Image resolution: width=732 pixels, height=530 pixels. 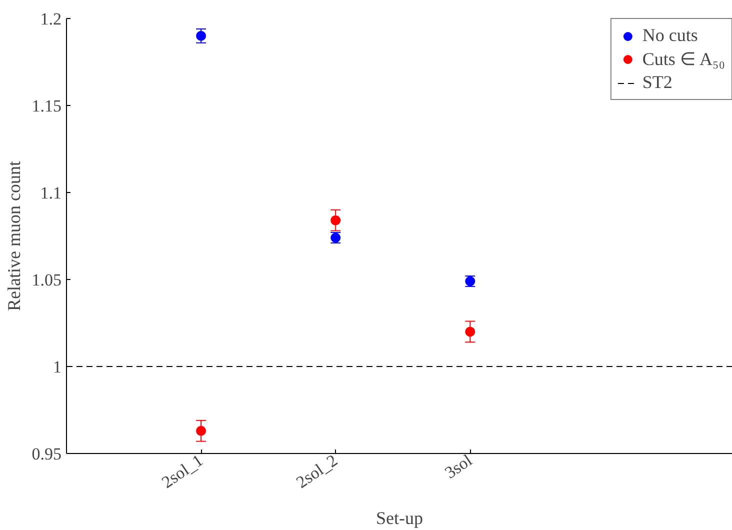 I want to click on x-tick-label: 3sol, so click(x=458, y=466).